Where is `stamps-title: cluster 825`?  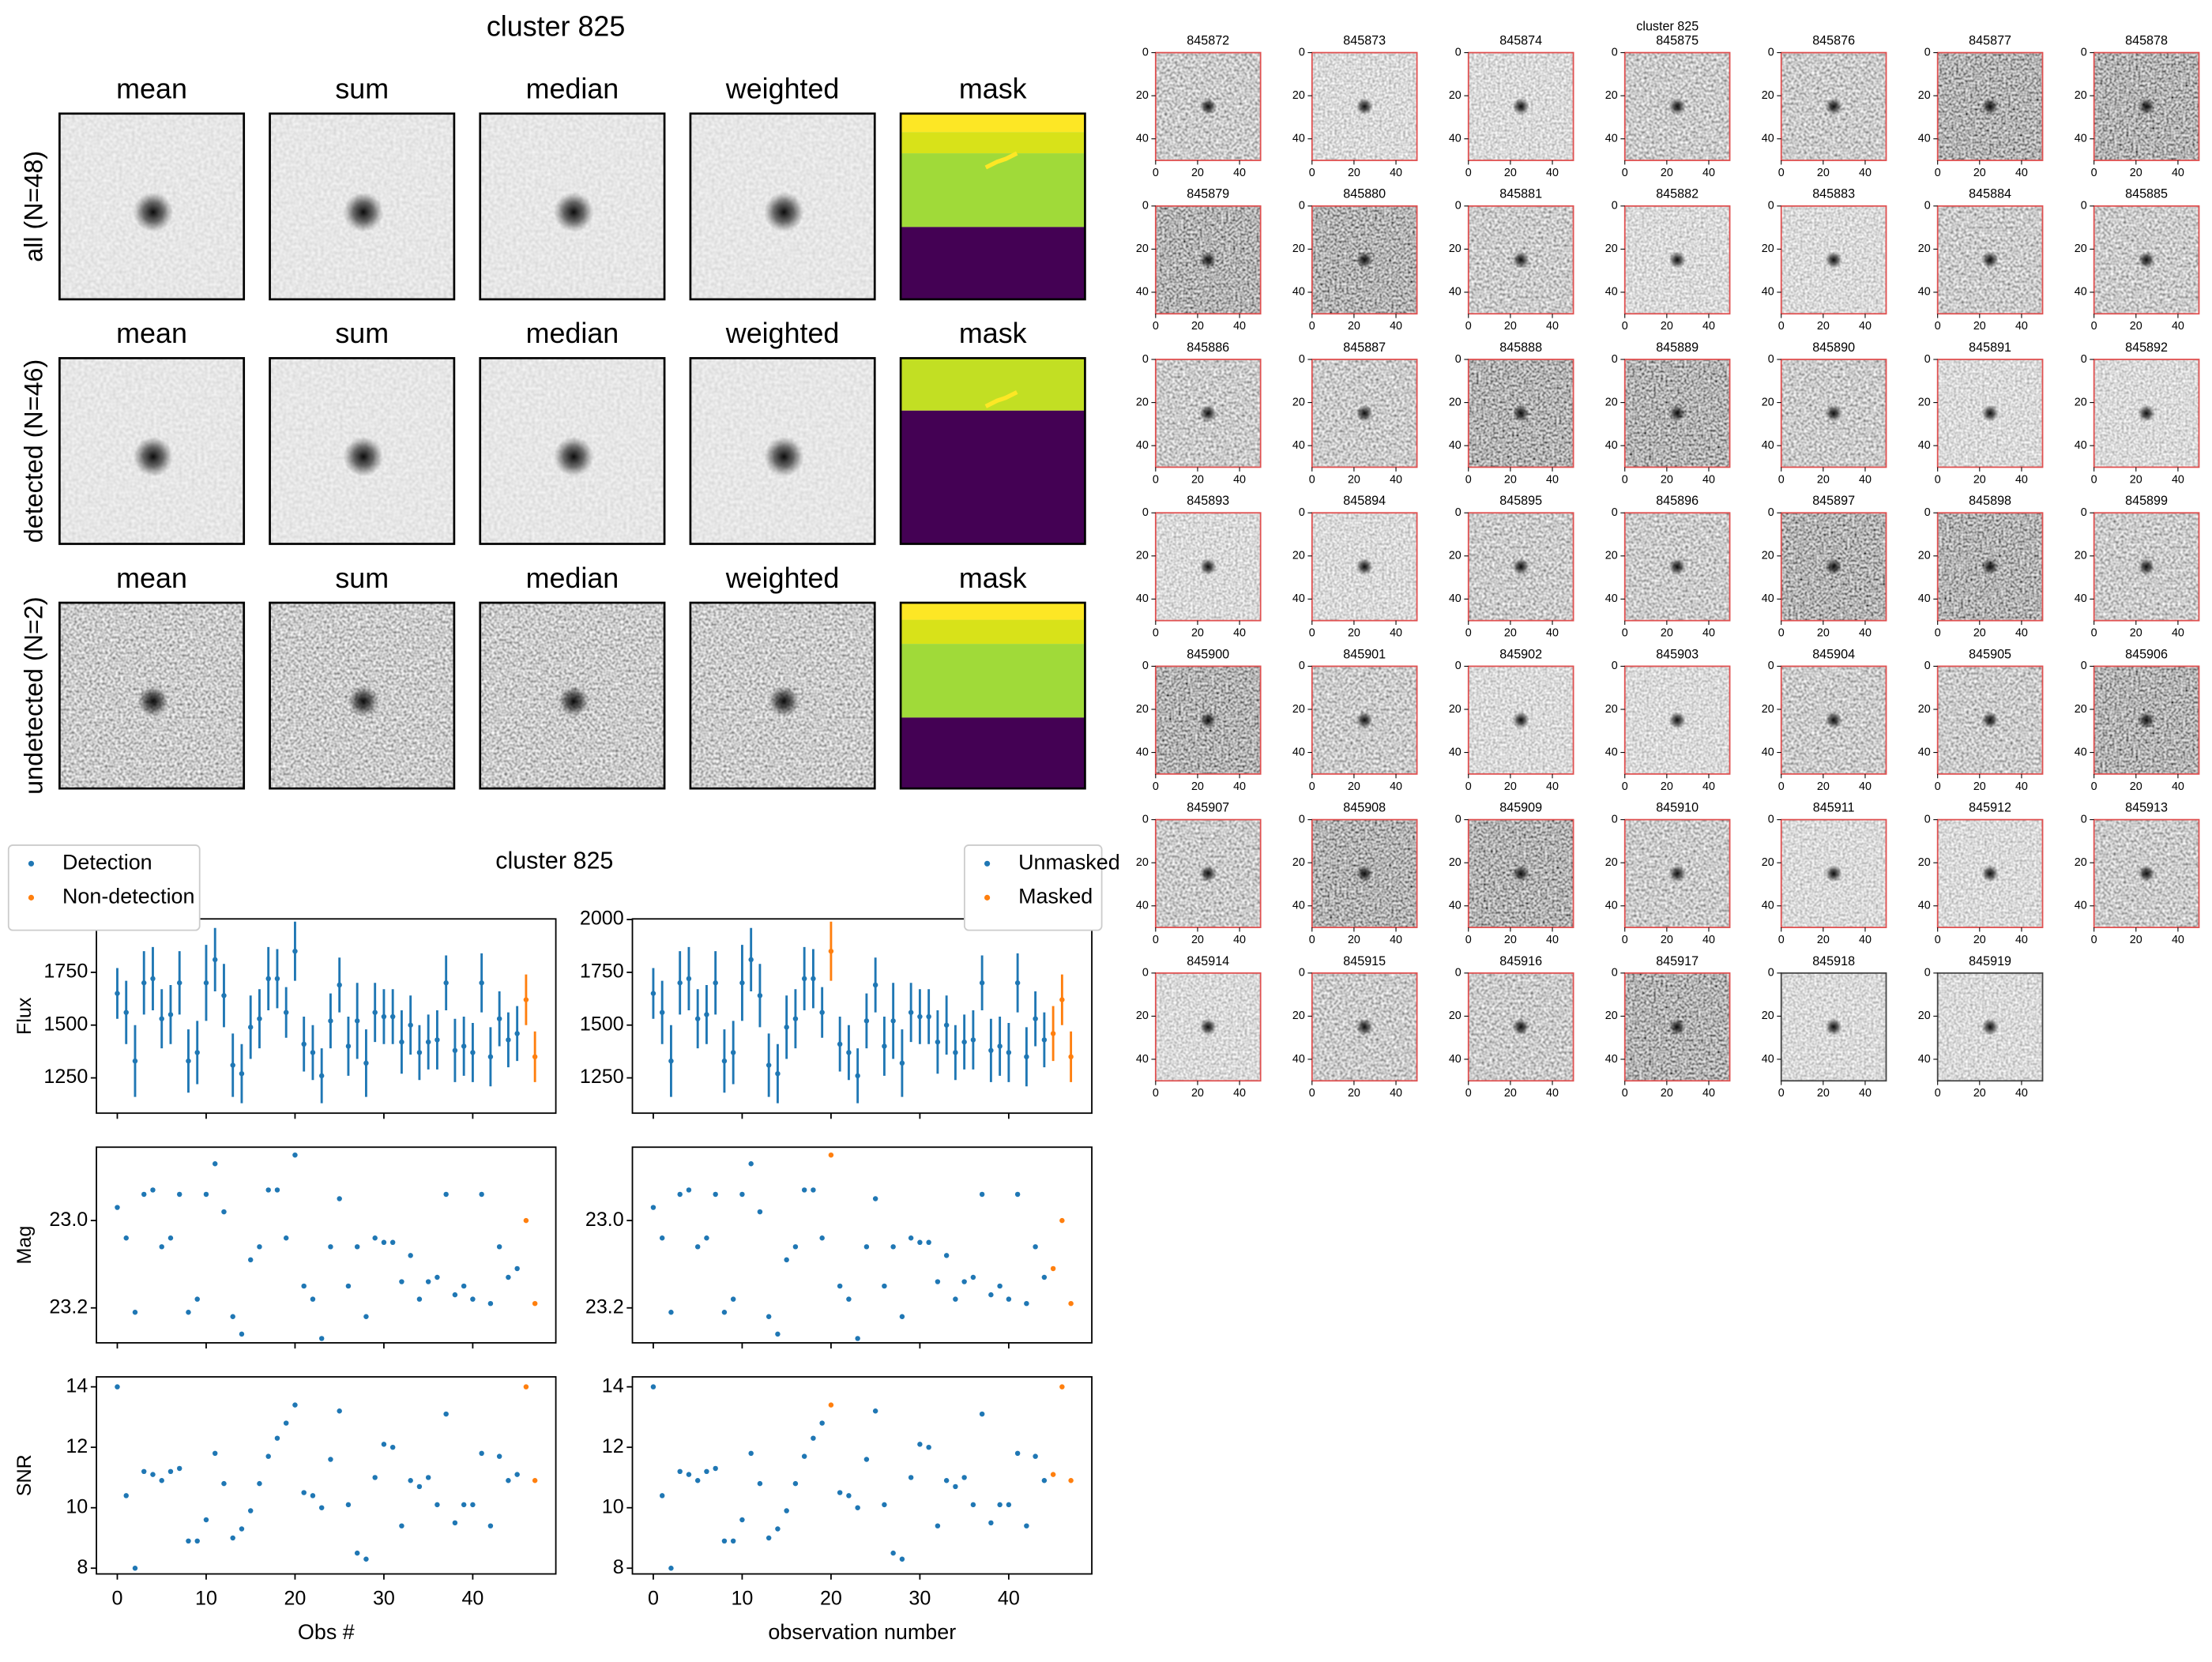
stamps-title: cluster 825 is located at coordinates (1667, 27).